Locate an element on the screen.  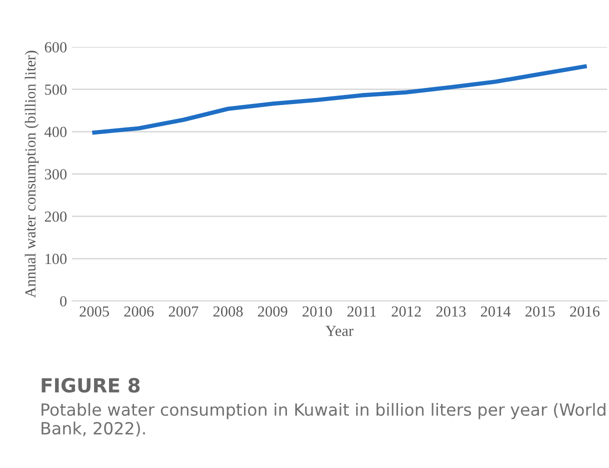
x-axis-title: Year is located at coordinates (340, 331).